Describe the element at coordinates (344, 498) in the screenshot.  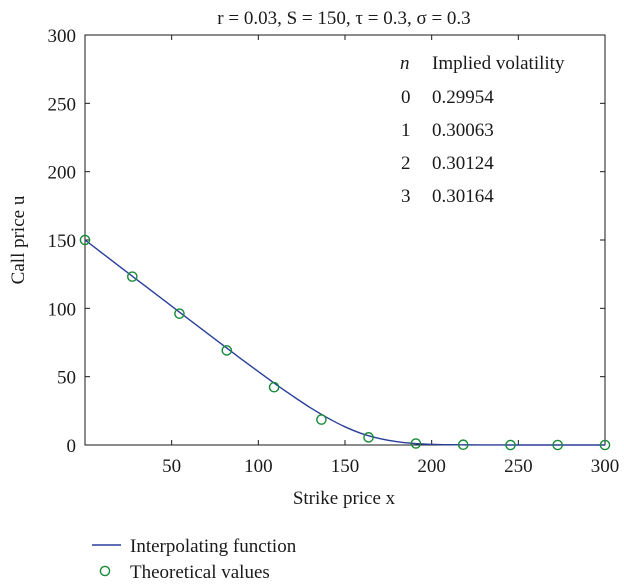
I see `x-axis-label: Strike price x` at that location.